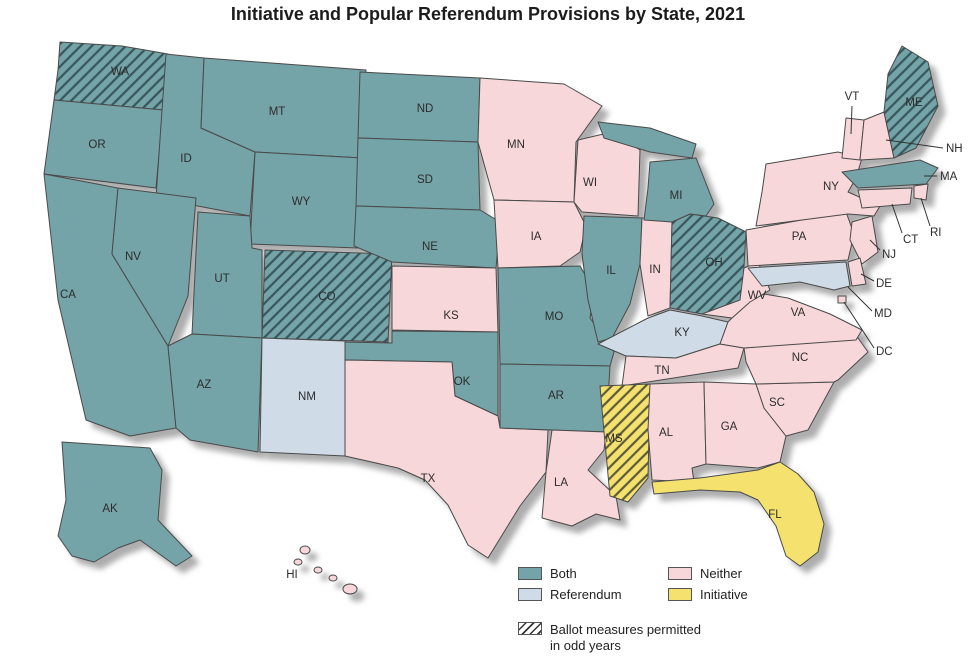 The image size is (976, 664). What do you see at coordinates (96, 145) in the screenshot?
I see `state-label-OR: OR` at bounding box center [96, 145].